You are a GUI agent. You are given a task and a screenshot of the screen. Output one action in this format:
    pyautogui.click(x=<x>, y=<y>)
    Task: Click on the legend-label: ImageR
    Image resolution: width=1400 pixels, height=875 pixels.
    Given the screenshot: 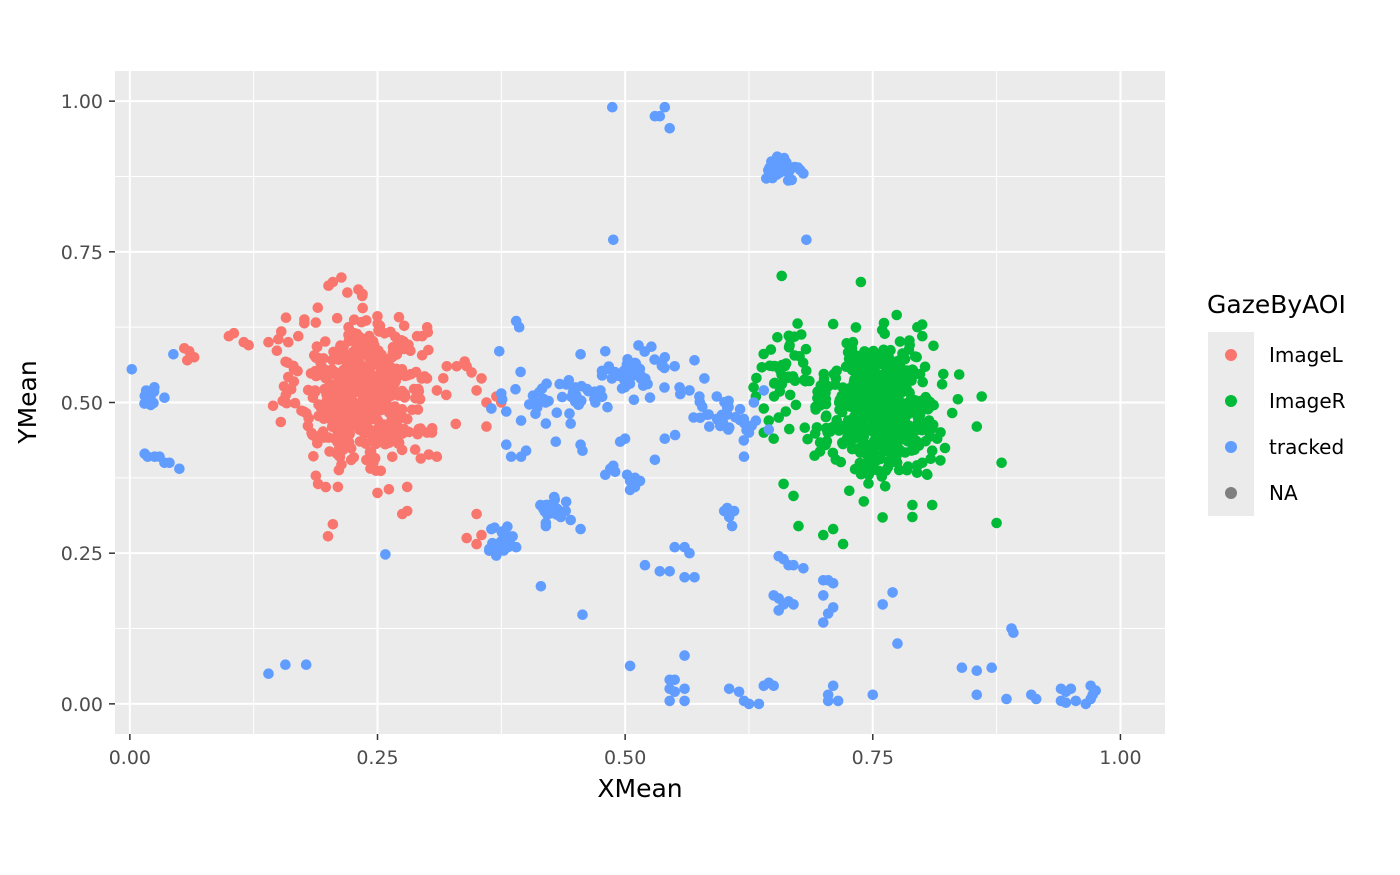 What is the action you would take?
    pyautogui.click(x=1307, y=401)
    